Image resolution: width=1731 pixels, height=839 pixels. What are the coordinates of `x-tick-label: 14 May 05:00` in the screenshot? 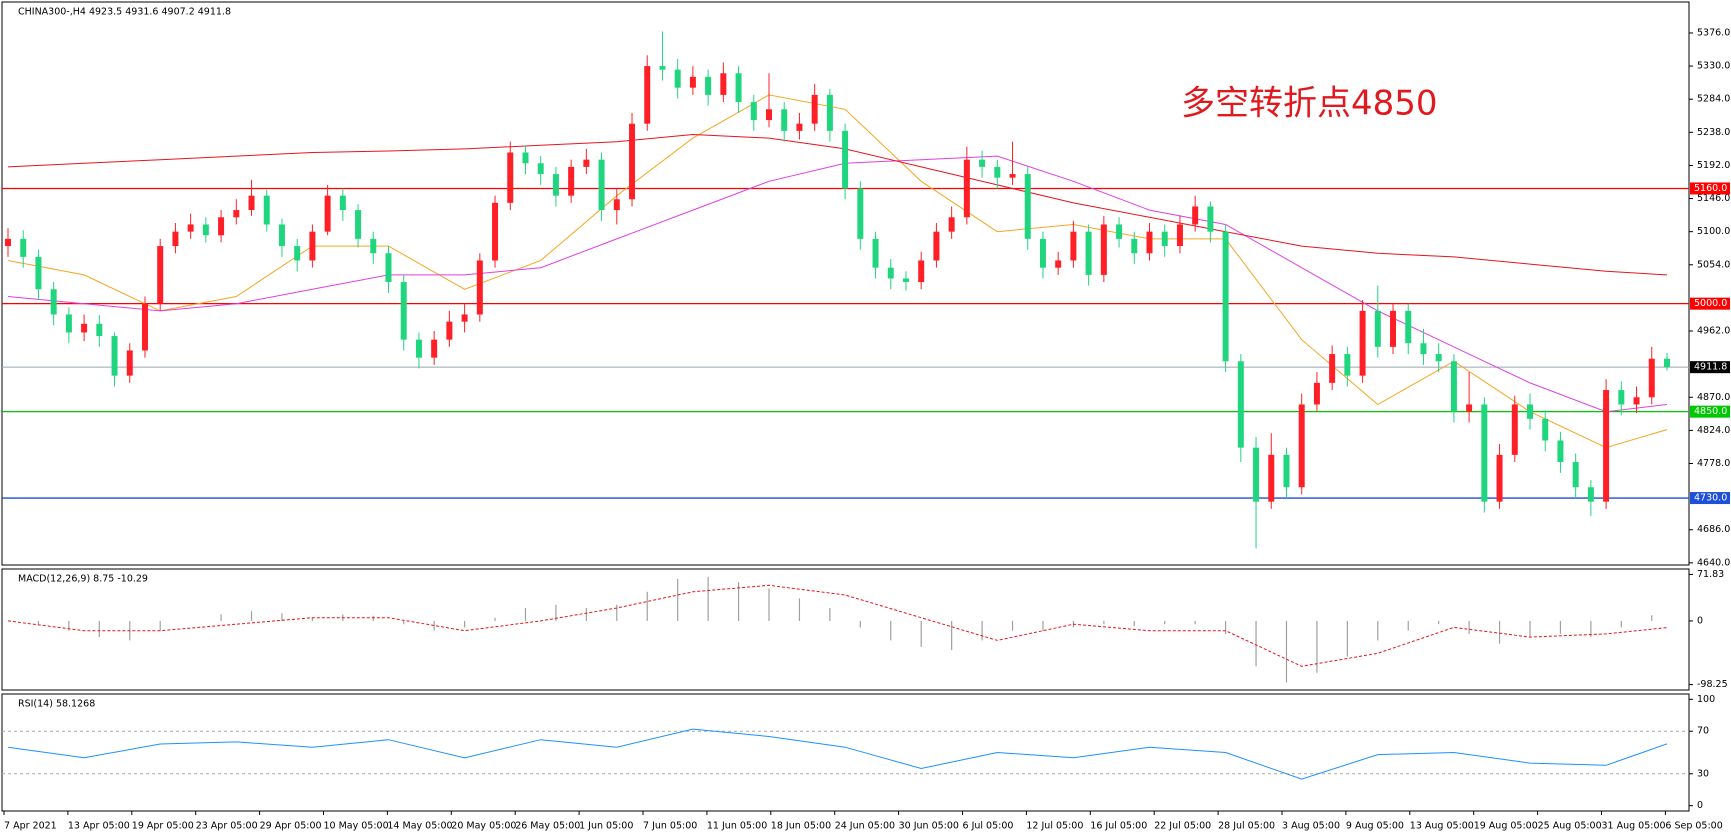 It's located at (419, 826).